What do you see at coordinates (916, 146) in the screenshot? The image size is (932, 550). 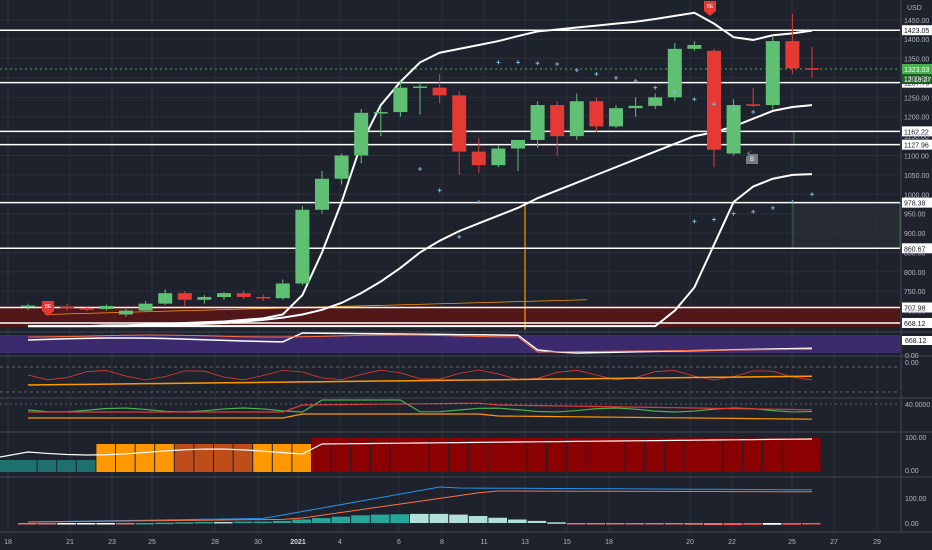 I see `level-label: 1127.96` at bounding box center [916, 146].